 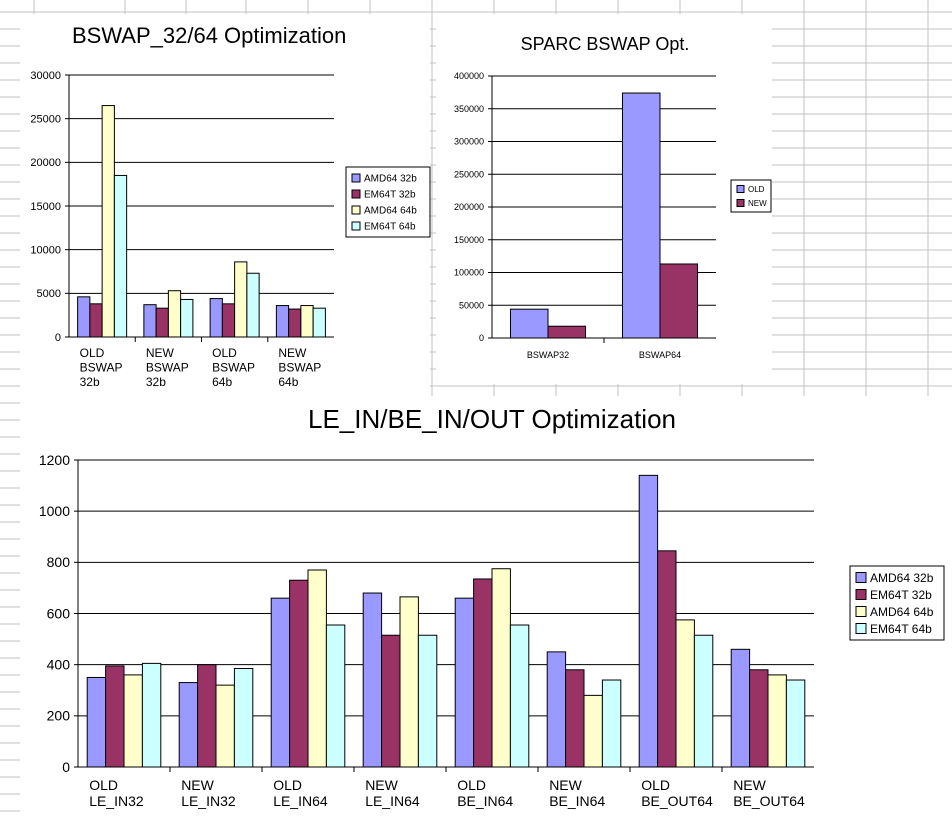 What do you see at coordinates (49, 294) in the screenshot?
I see `y-tick-label: 5000` at bounding box center [49, 294].